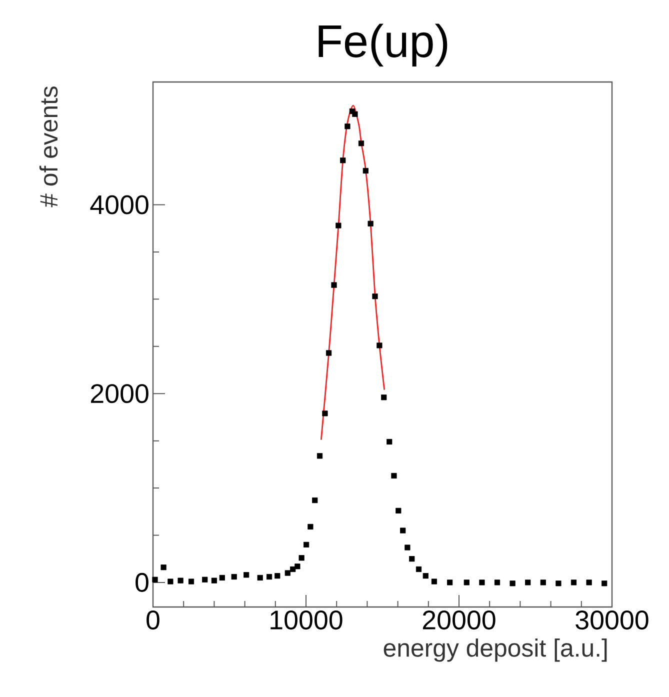 This screenshot has width=669, height=697. Describe the element at coordinates (142, 582) in the screenshot. I see `y-tick-label: 0` at that location.